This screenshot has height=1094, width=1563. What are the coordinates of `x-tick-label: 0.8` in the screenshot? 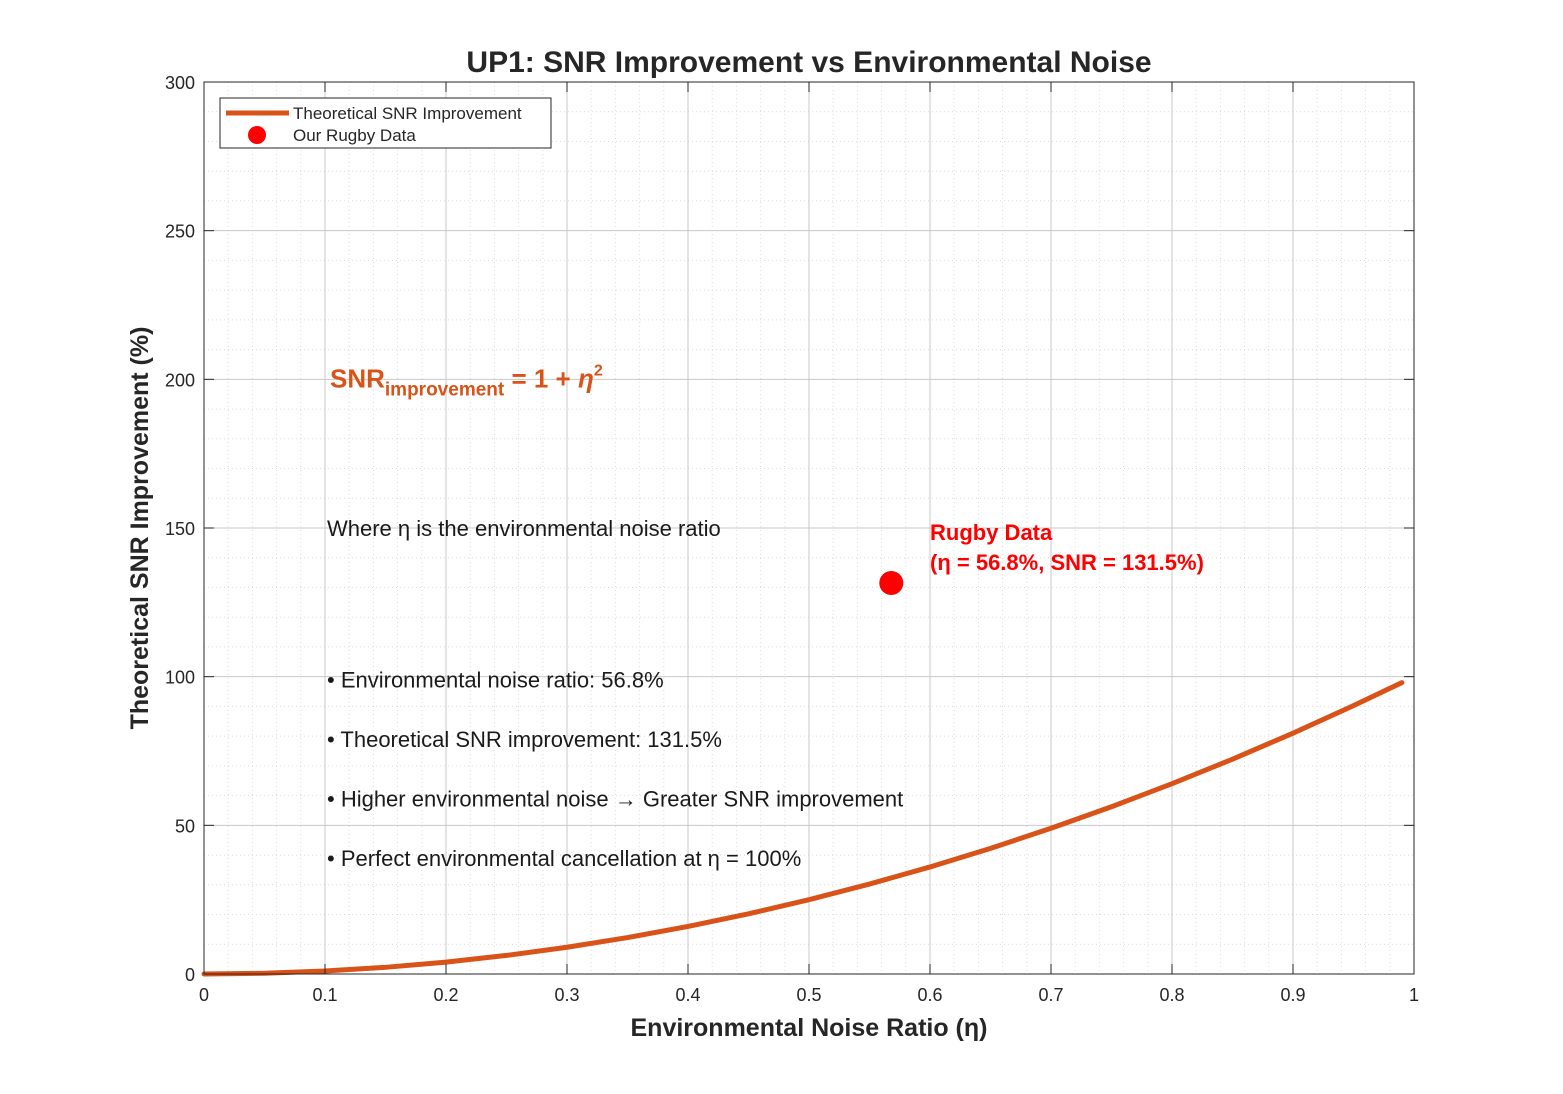 It's located at (1171, 995).